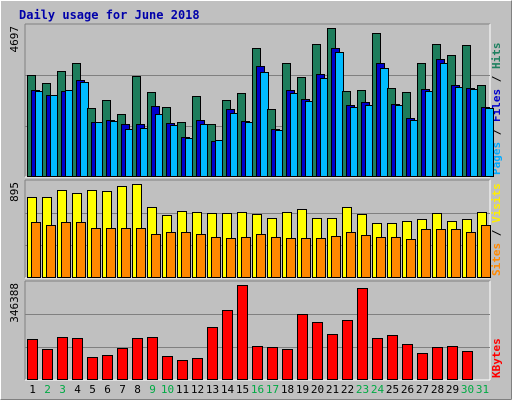 The height and width of the screenshot is (400, 512). I want to click on ymax-label: 4697, so click(14, 39).